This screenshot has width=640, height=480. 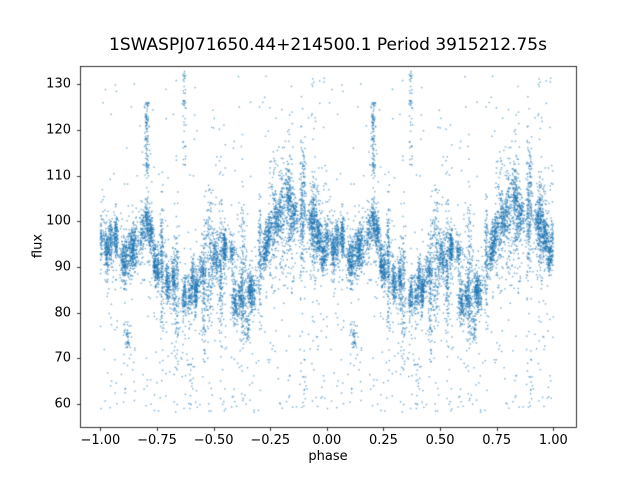 What do you see at coordinates (327, 440) in the screenshot?
I see `x-tick-label: 0.00` at bounding box center [327, 440].